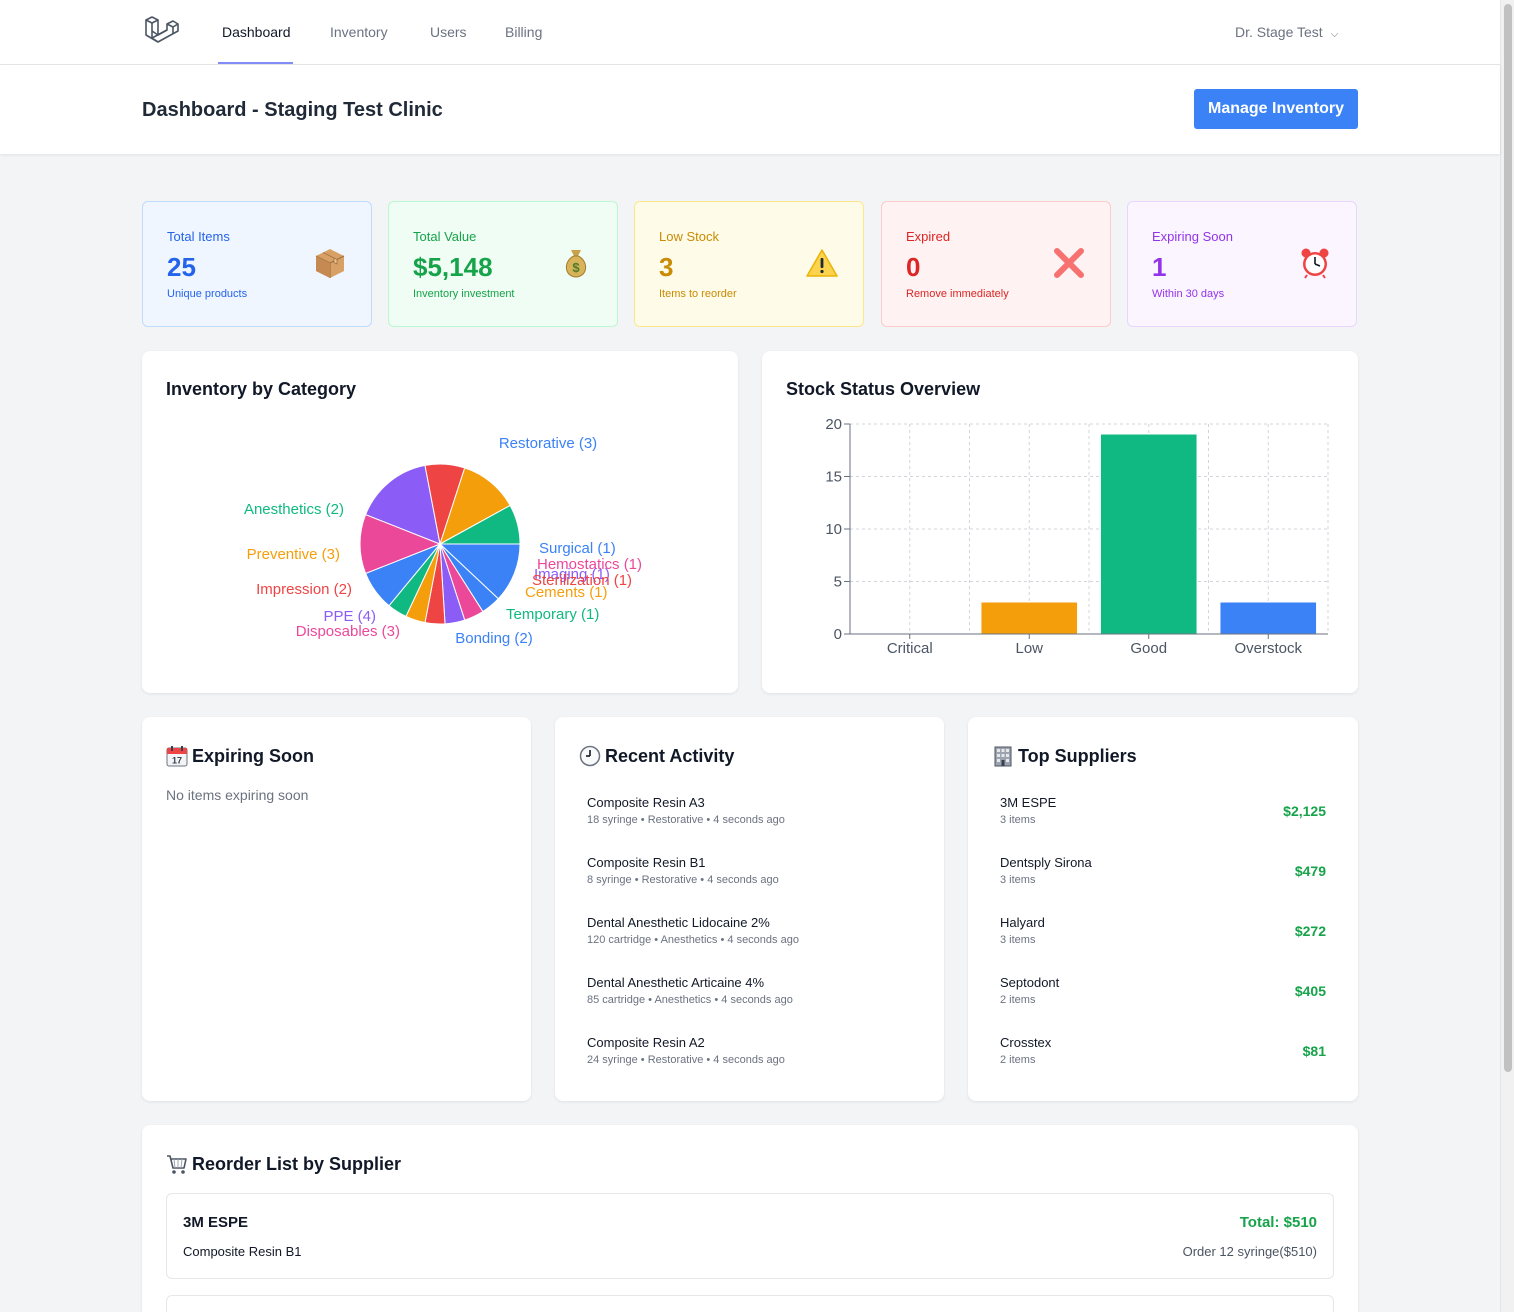  I want to click on activity-item-name: Composite Resin A2, so click(646, 1042).